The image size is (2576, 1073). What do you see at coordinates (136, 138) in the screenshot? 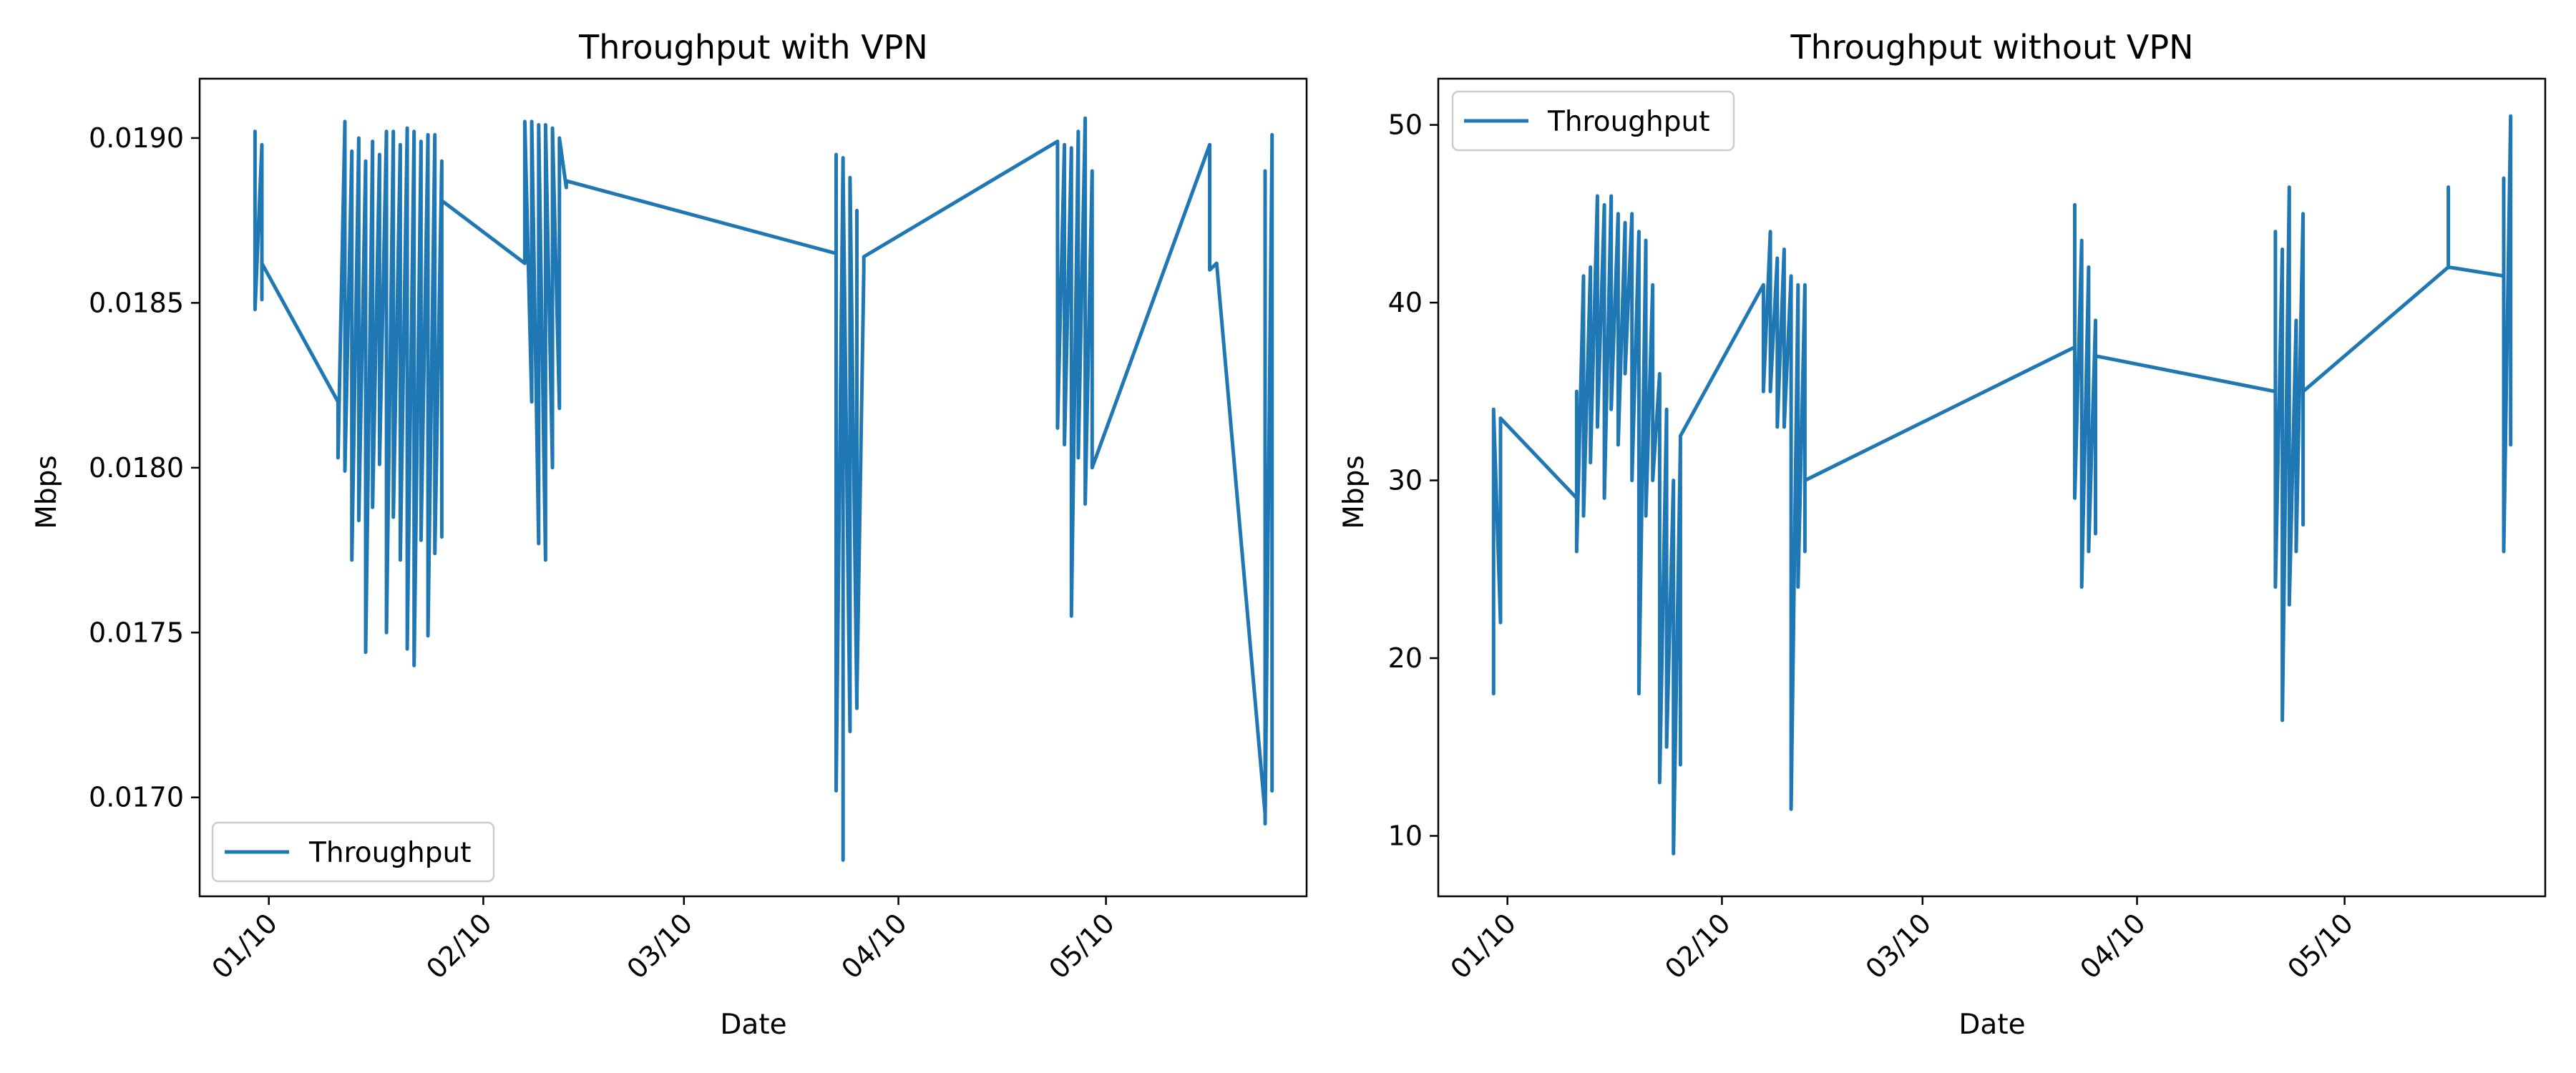
I see `y-tick-label: 0.0190` at bounding box center [136, 138].